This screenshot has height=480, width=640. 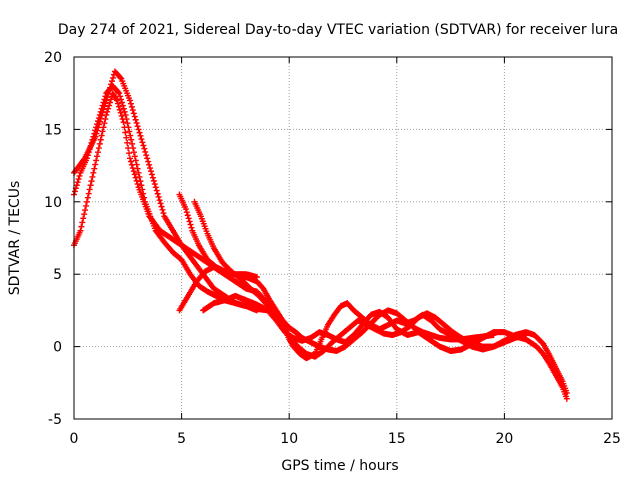 I want to click on y-tick-label: 0, so click(x=57, y=348).